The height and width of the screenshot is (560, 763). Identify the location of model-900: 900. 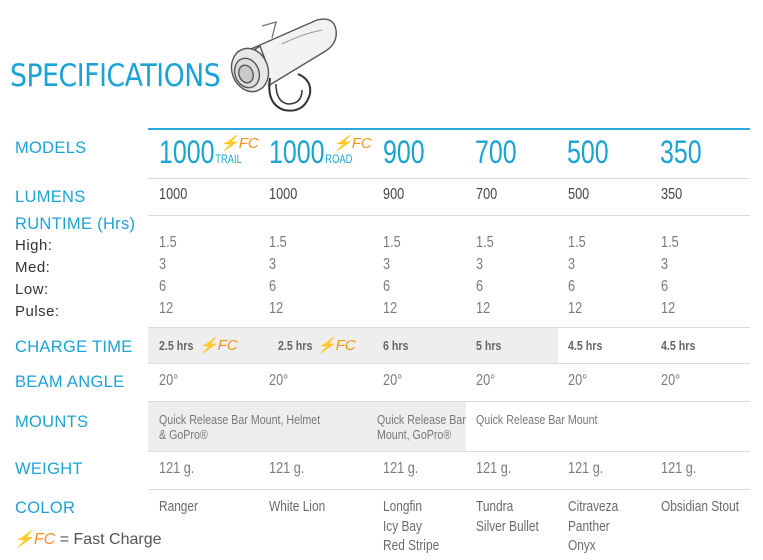
(404, 152).